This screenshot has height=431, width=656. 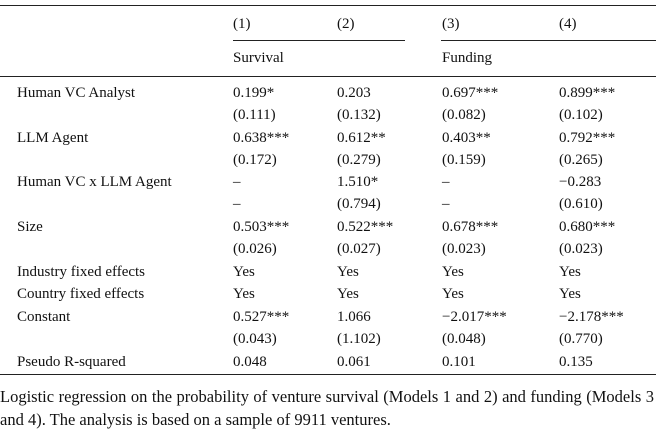 What do you see at coordinates (81, 294) in the screenshot?
I see `row-label: Country fixed effects` at bounding box center [81, 294].